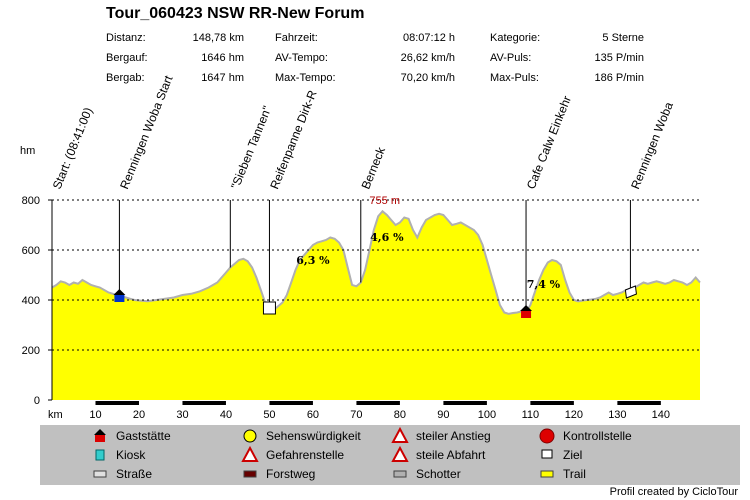 The width and height of the screenshot is (750, 500). Describe the element at coordinates (661, 415) in the screenshot. I see `x-tick-label: 140` at that location.